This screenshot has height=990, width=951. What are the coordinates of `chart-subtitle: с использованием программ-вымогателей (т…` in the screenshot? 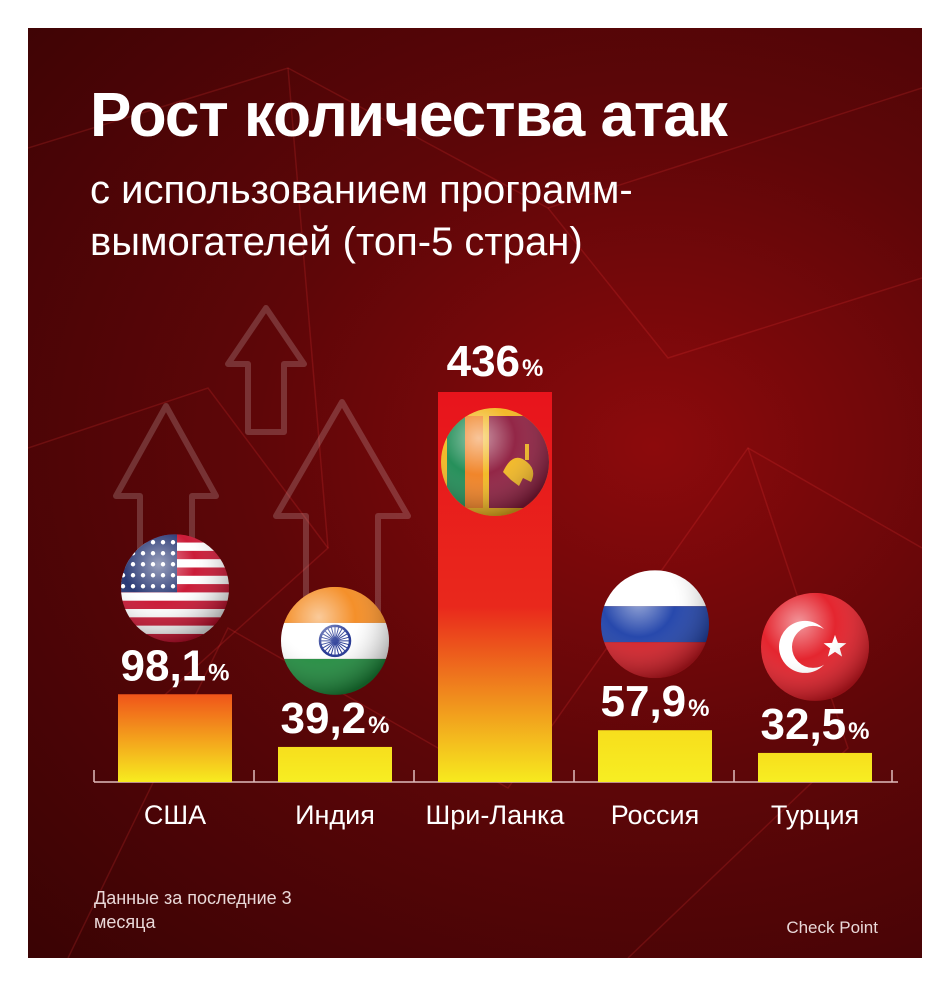 It's located at (361, 216).